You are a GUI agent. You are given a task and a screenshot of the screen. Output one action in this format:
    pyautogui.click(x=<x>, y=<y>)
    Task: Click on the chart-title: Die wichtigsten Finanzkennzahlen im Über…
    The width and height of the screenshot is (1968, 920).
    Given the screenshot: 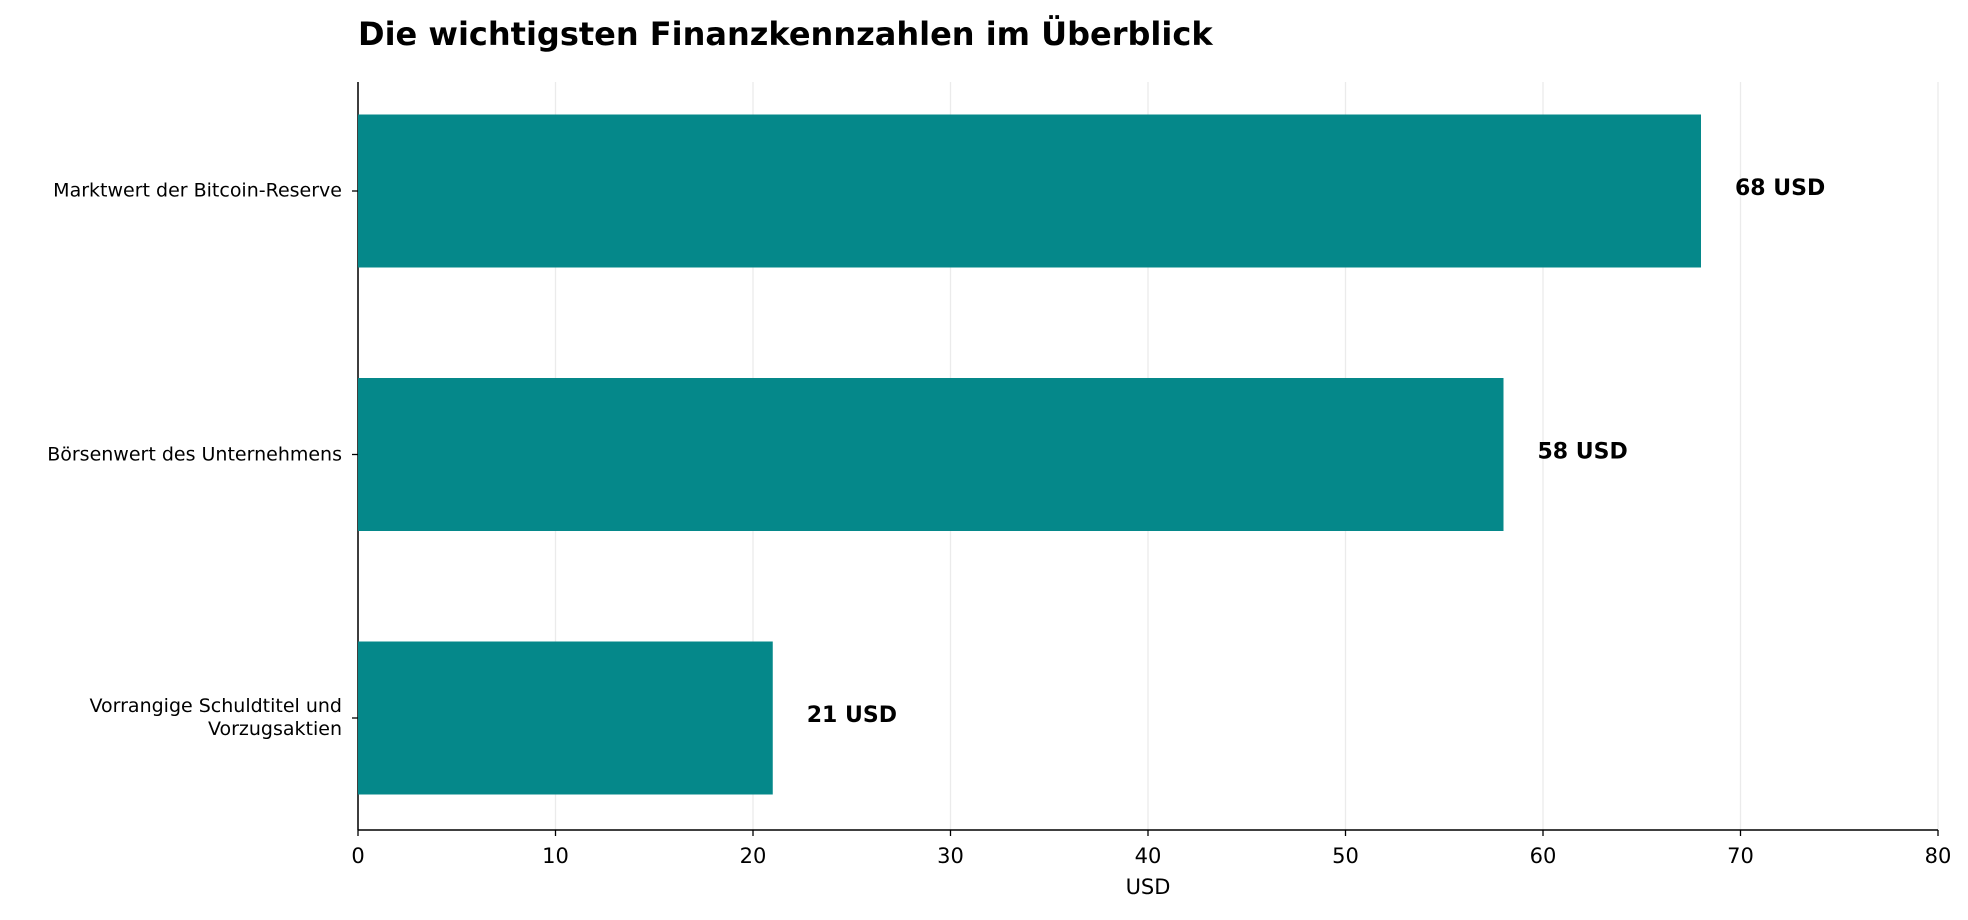 What is the action you would take?
    pyautogui.click(x=785, y=34)
    